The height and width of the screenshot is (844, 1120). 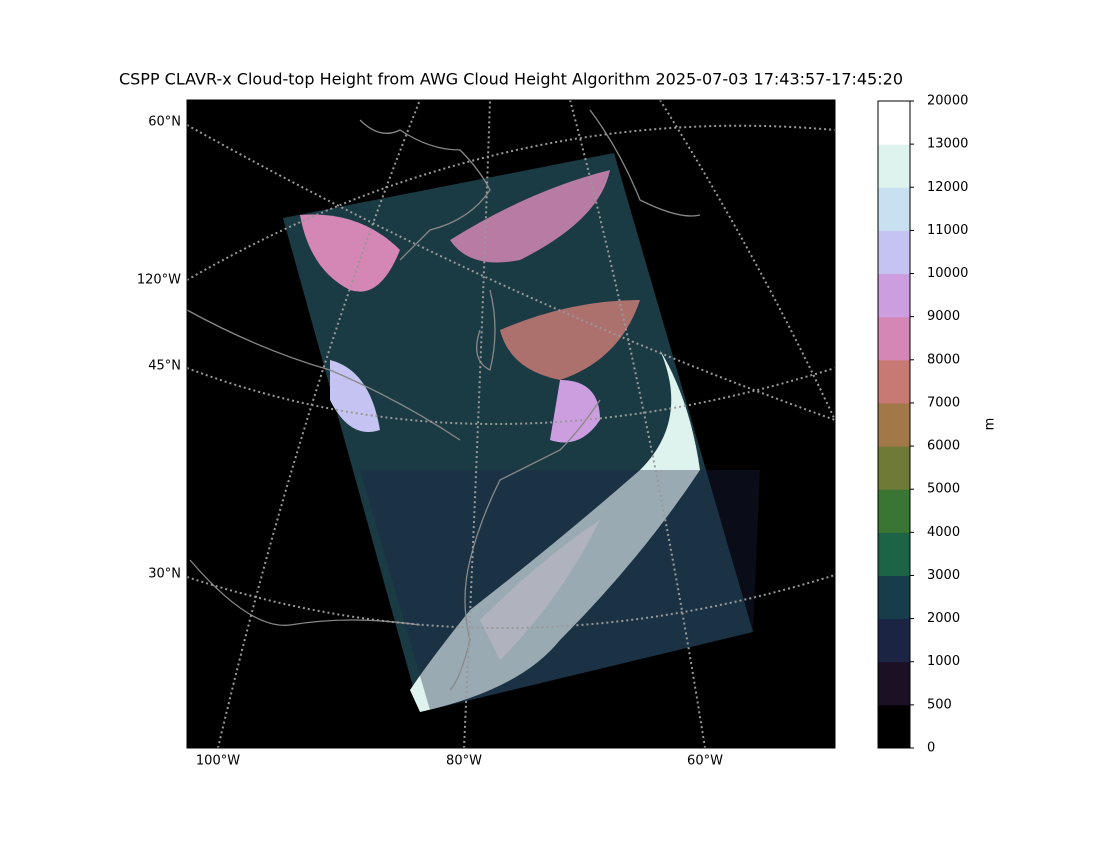 What do you see at coordinates (931, 748) in the screenshot?
I see `colorbar-tick-label: 0` at bounding box center [931, 748].